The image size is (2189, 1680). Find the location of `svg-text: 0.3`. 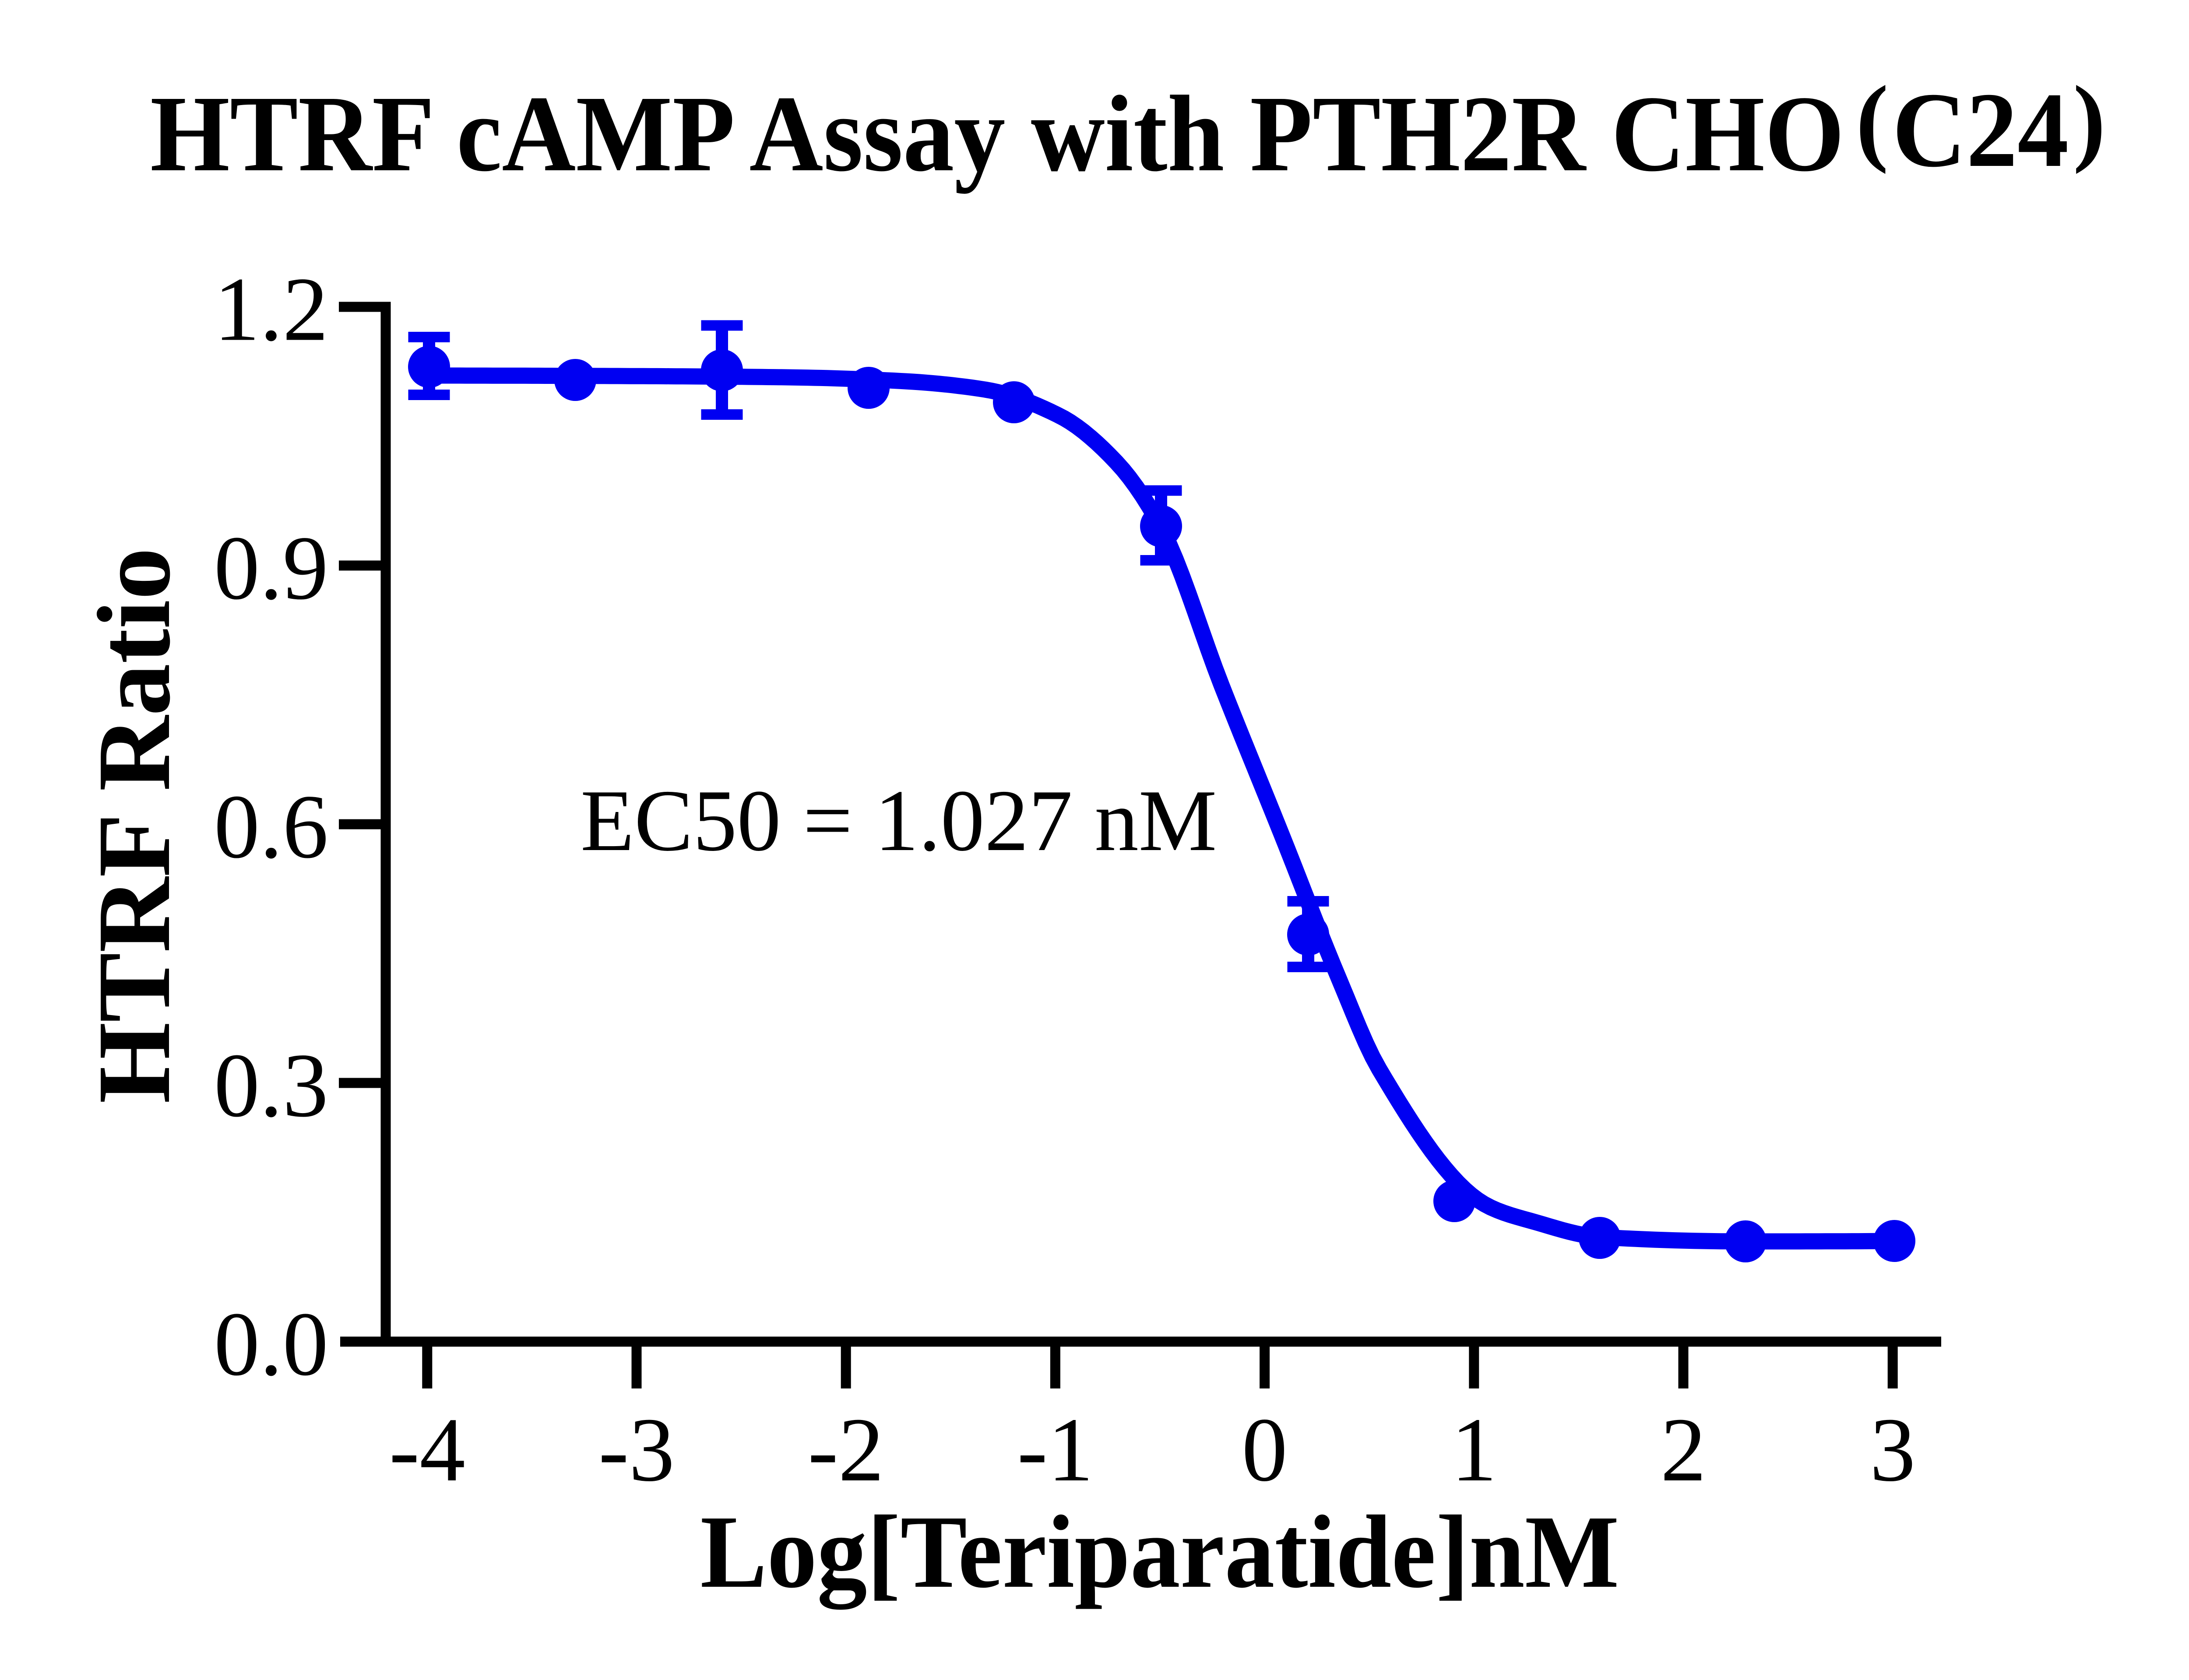

svg-text: 0.3 is located at coordinates (271, 1085).